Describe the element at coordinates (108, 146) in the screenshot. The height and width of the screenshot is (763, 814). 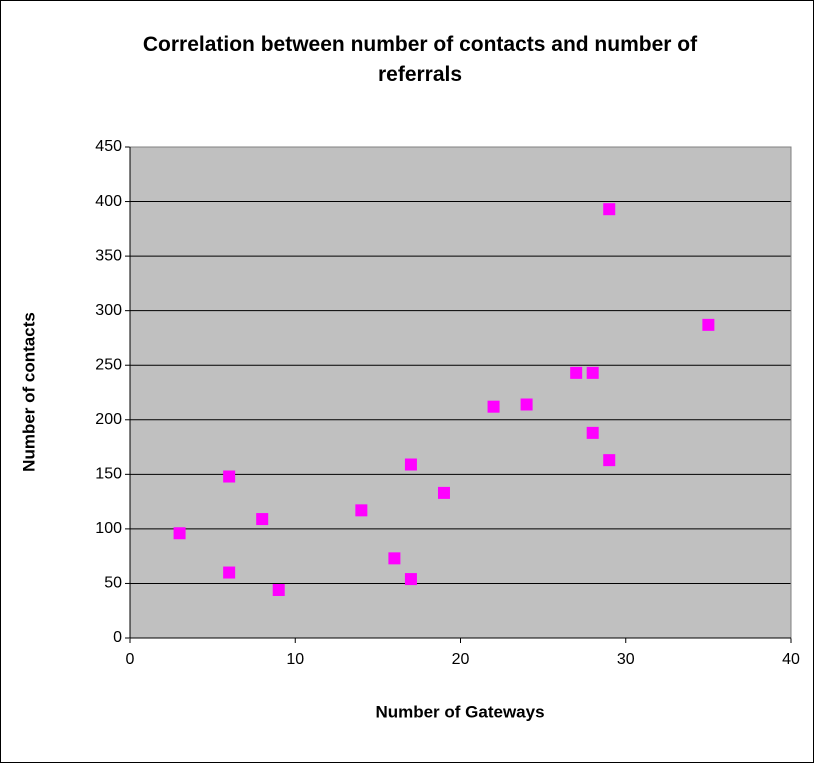
I see `y-tick-label: 450` at that location.